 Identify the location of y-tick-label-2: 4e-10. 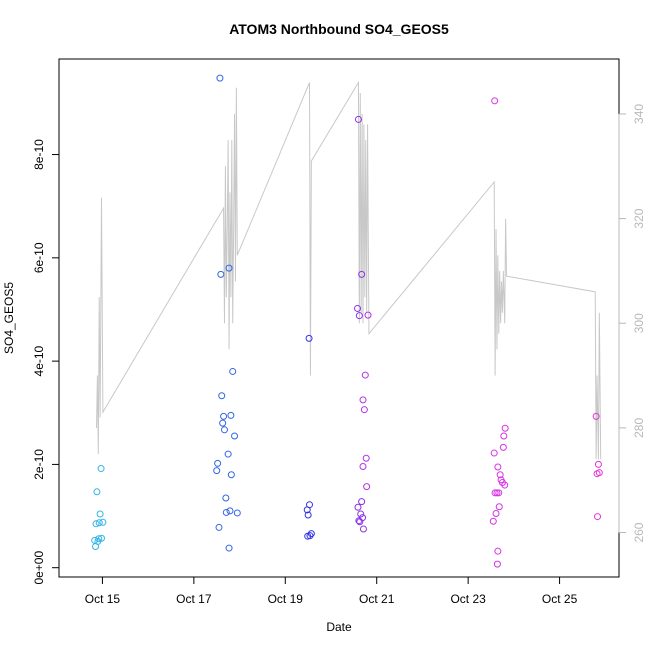
(39, 360).